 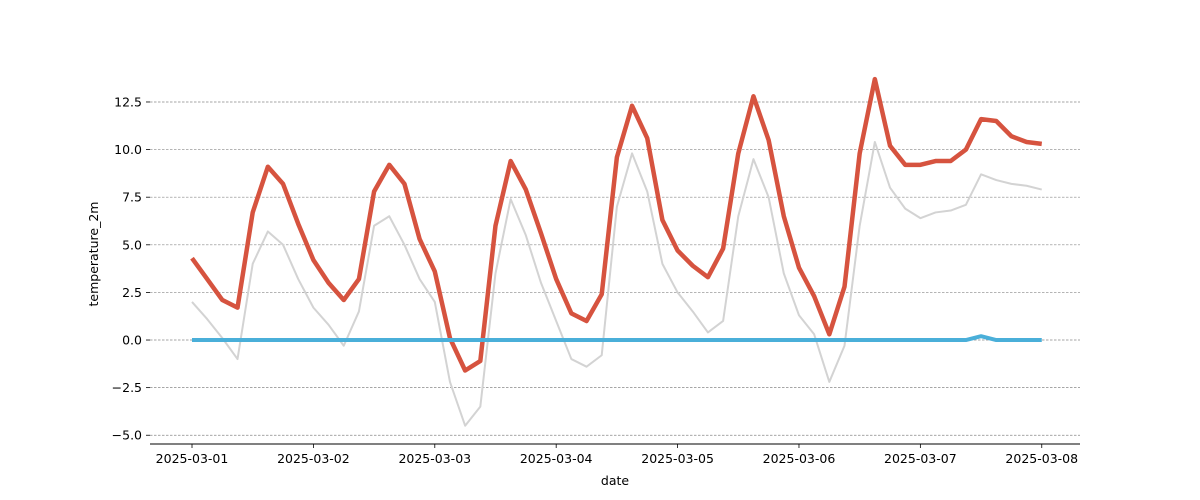 I want to click on y-tick-label: 12.5, so click(x=128, y=101).